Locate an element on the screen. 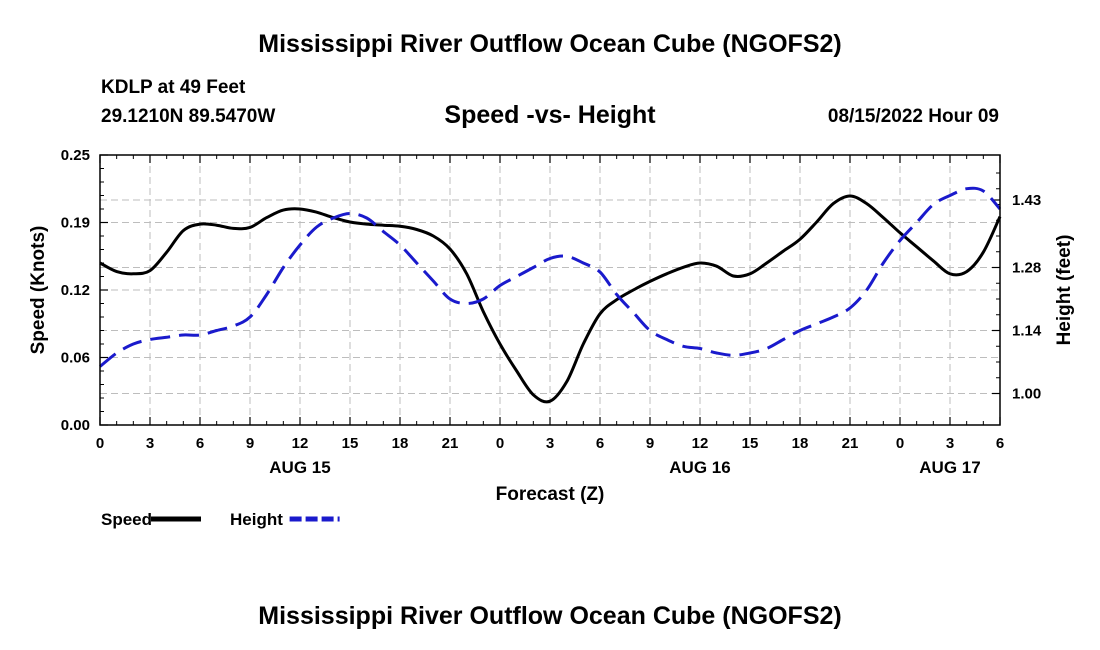 Image resolution: width=1100 pixels, height=650 pixels. chart-subtitle: Speed -vs- Height is located at coordinates (550, 115).